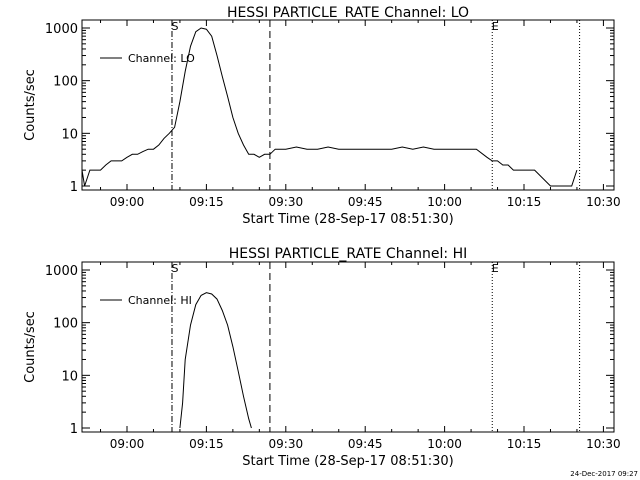 The height and width of the screenshot is (480, 640). I want to click on chart-title: HESSI PARTICLE_RATE Channel: LO, so click(348, 13).